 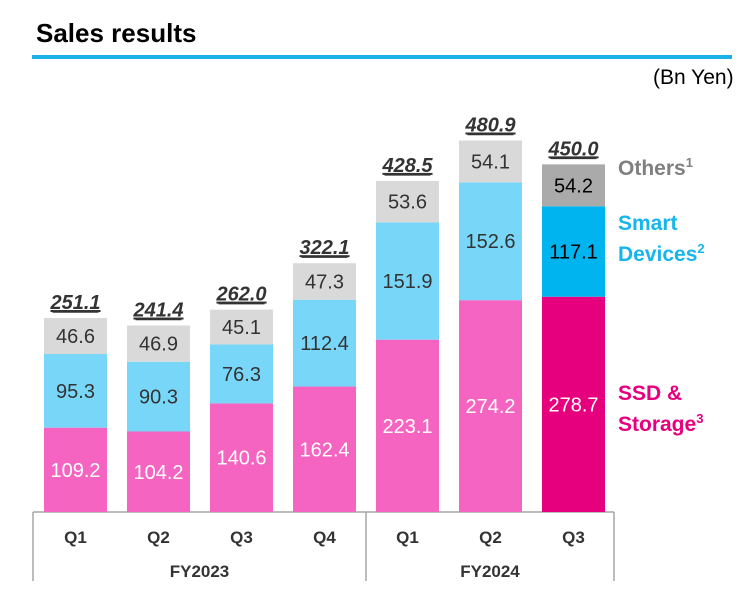 I want to click on title-underline, so click(x=382, y=57).